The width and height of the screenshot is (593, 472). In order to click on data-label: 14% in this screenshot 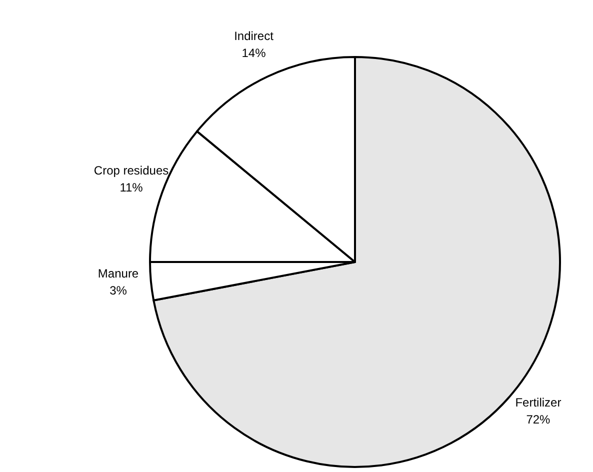, I will do `click(254, 53)`.